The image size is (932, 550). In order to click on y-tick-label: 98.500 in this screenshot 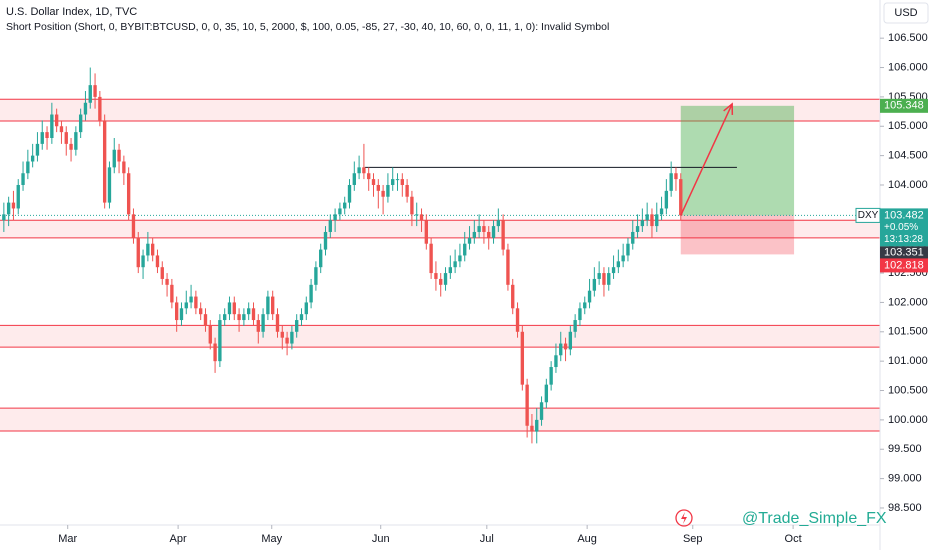, I will do `click(905, 508)`.